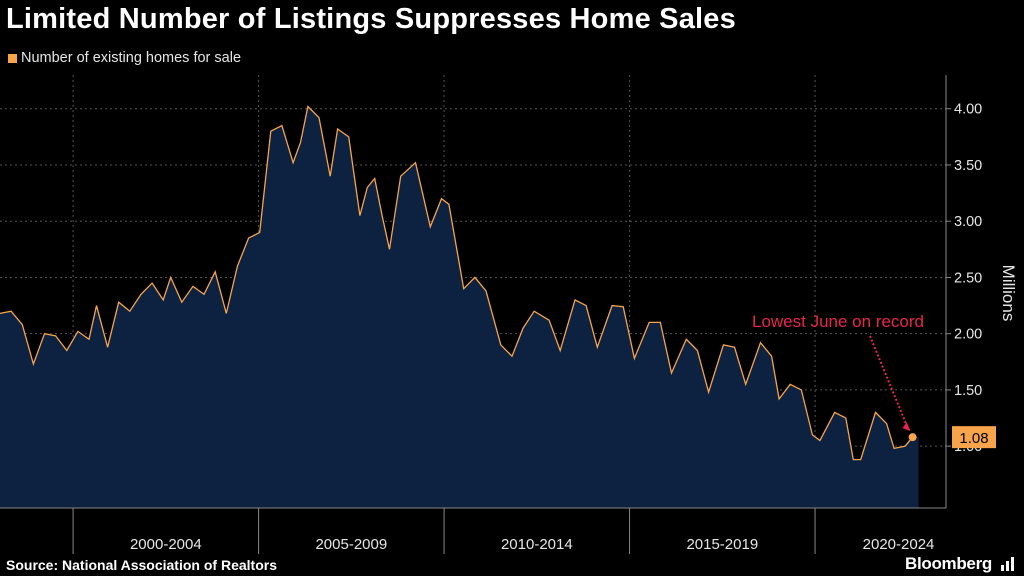 The width and height of the screenshot is (1024, 576). I want to click on y-tick-label: 2.00, so click(968, 335).